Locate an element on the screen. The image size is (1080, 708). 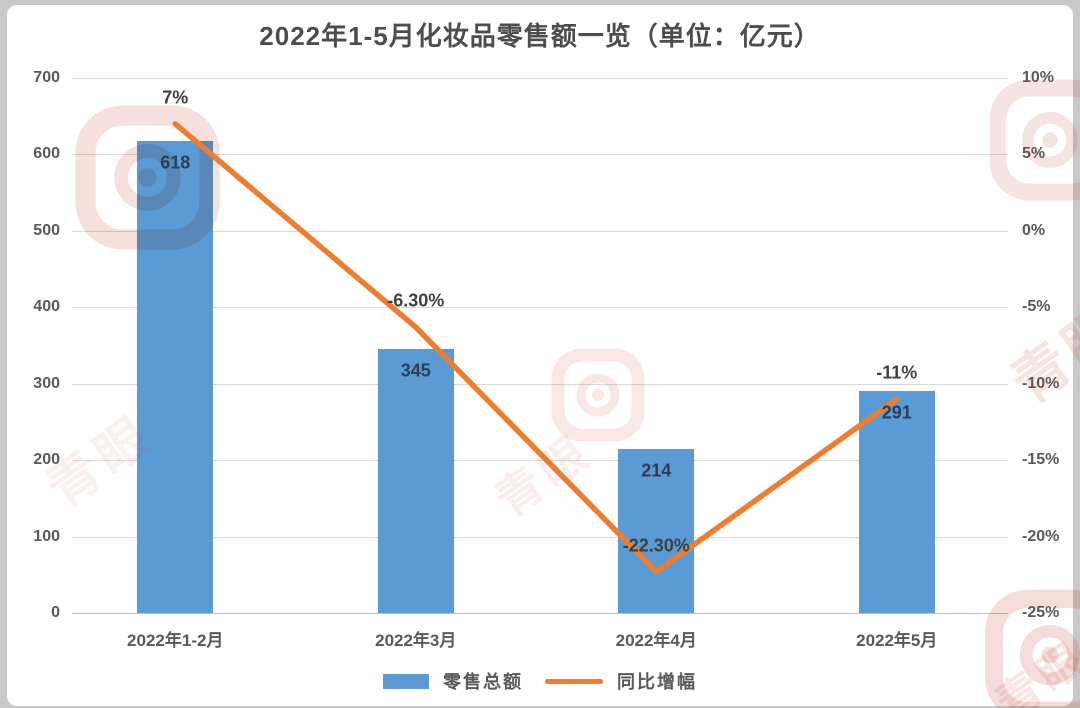
x-axis-label: 2022年3月 is located at coordinates (416, 640).